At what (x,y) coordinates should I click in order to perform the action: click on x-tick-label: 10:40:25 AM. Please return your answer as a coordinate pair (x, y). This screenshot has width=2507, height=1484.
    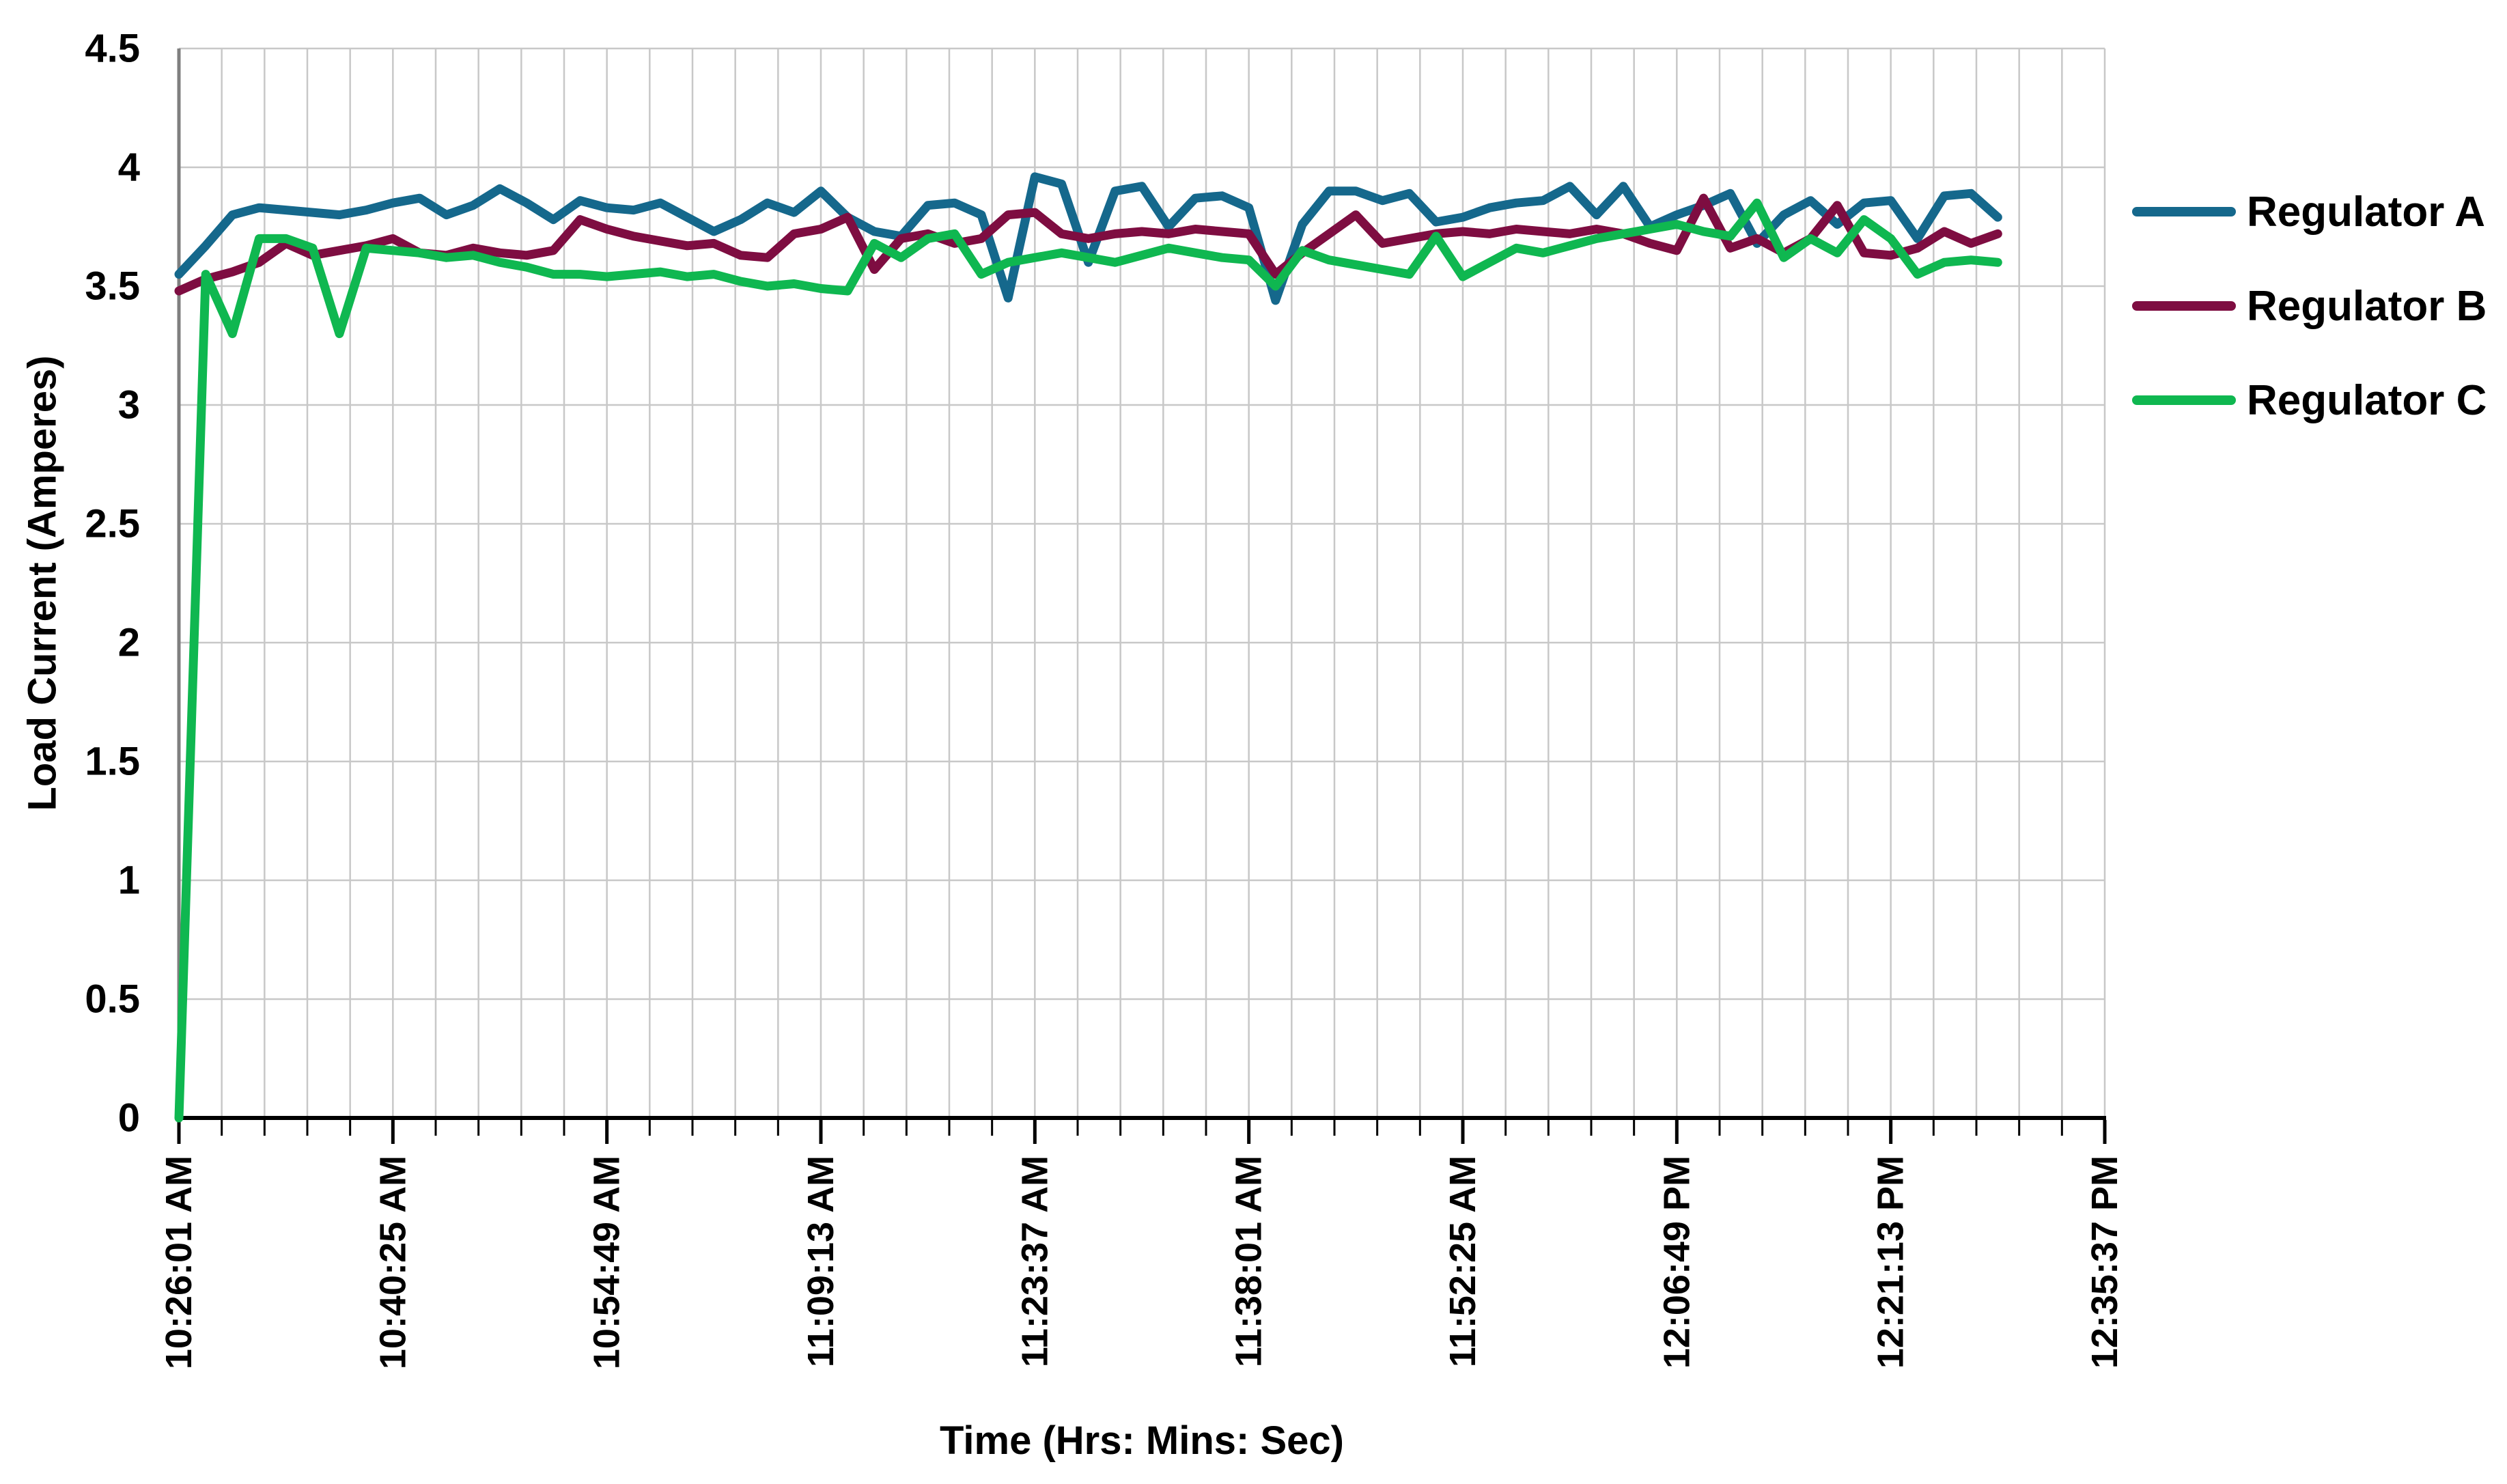
    Looking at the image, I should click on (392, 1262).